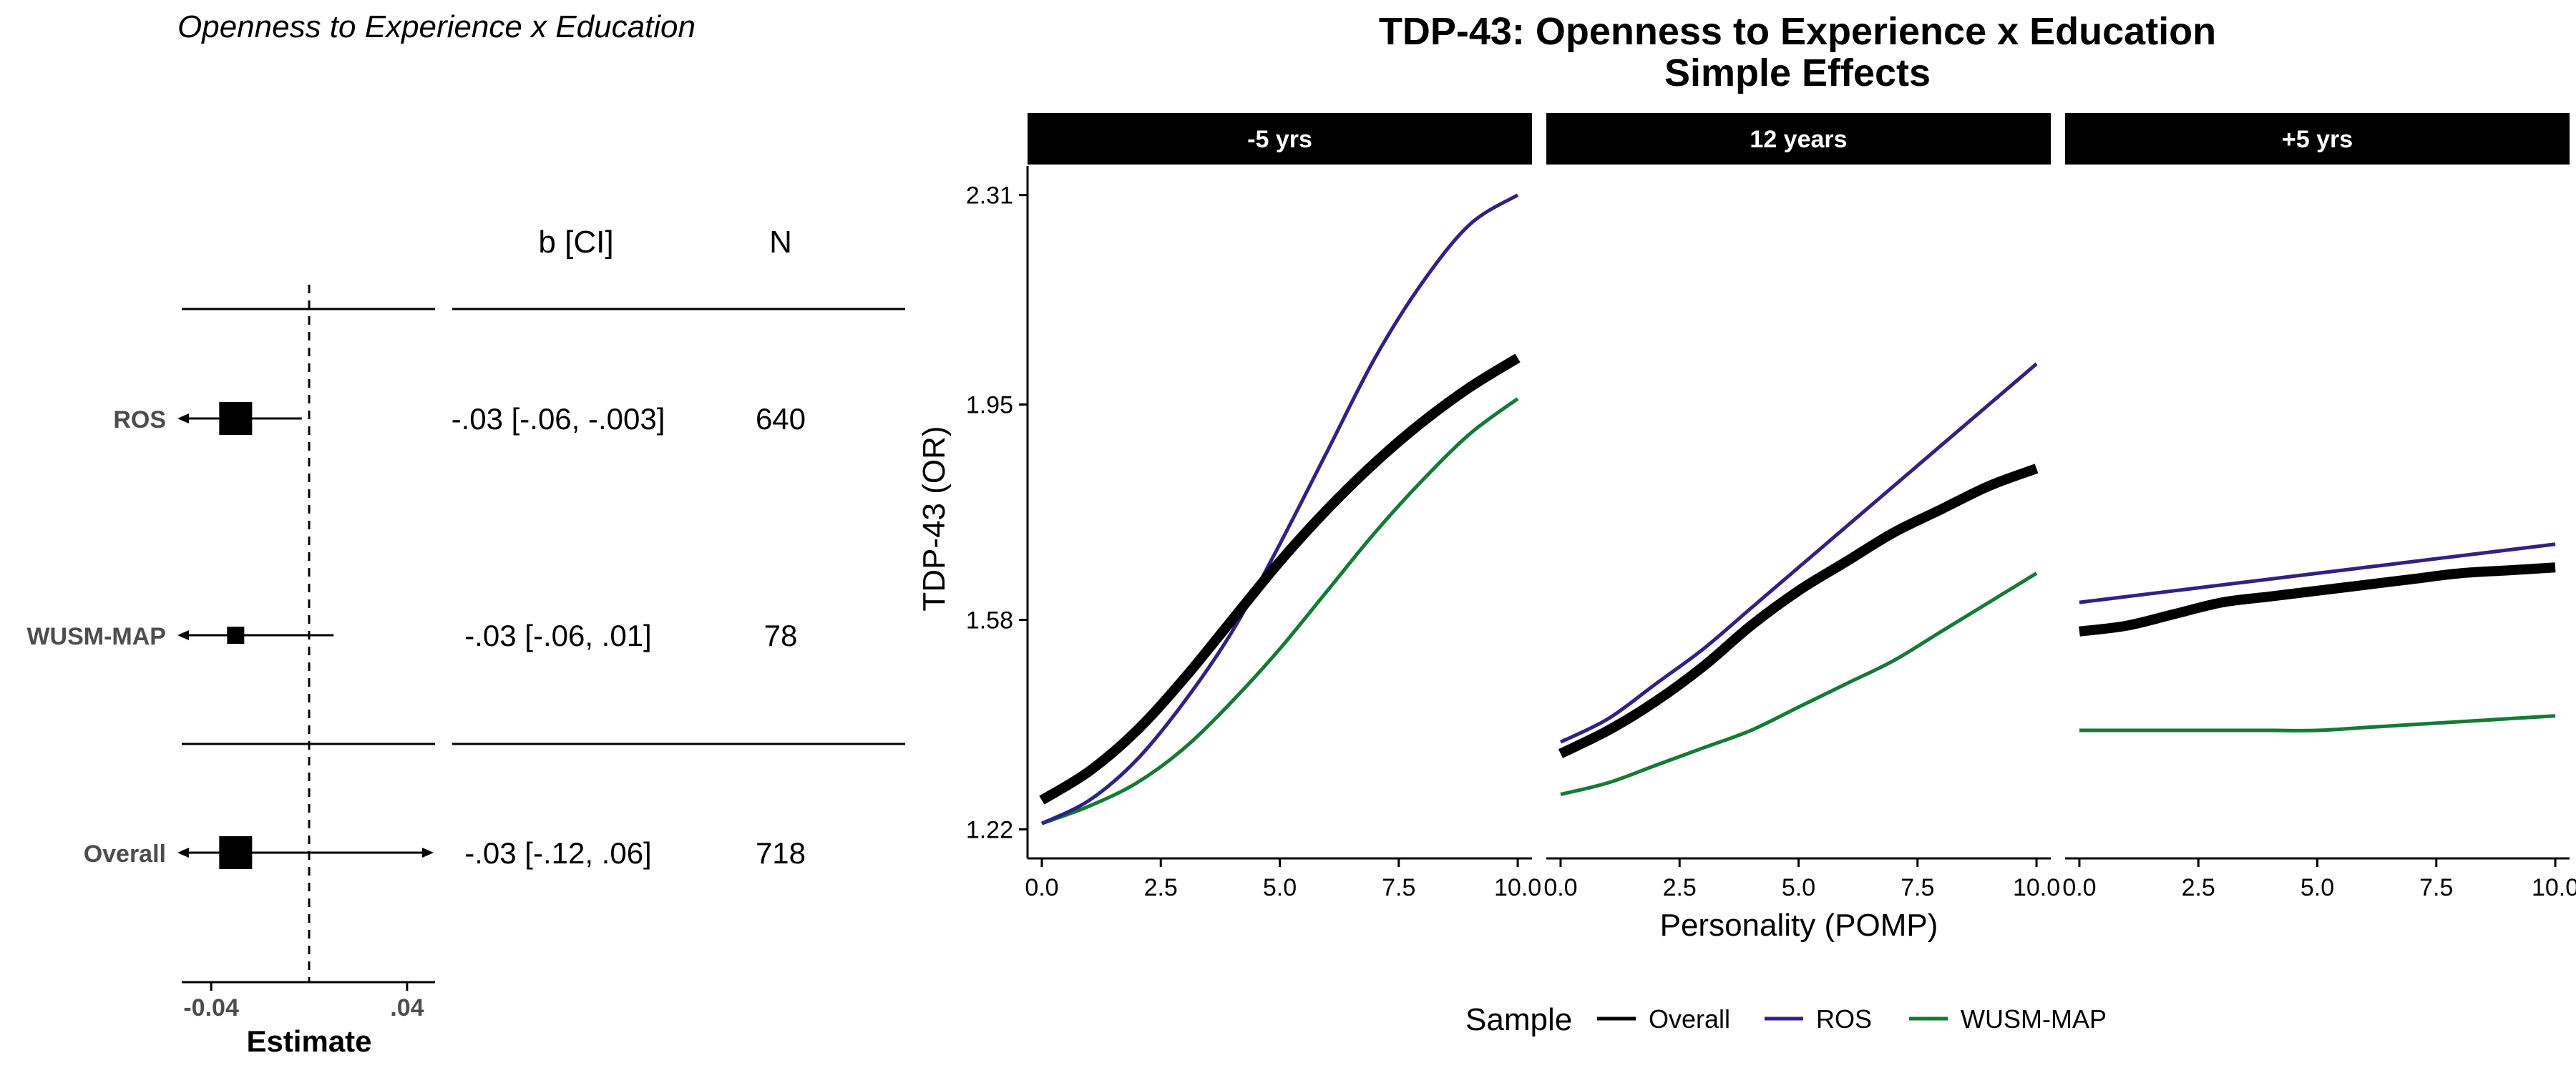  What do you see at coordinates (428, 853) in the screenshot?
I see `ci-right-arrow-icon` at bounding box center [428, 853].